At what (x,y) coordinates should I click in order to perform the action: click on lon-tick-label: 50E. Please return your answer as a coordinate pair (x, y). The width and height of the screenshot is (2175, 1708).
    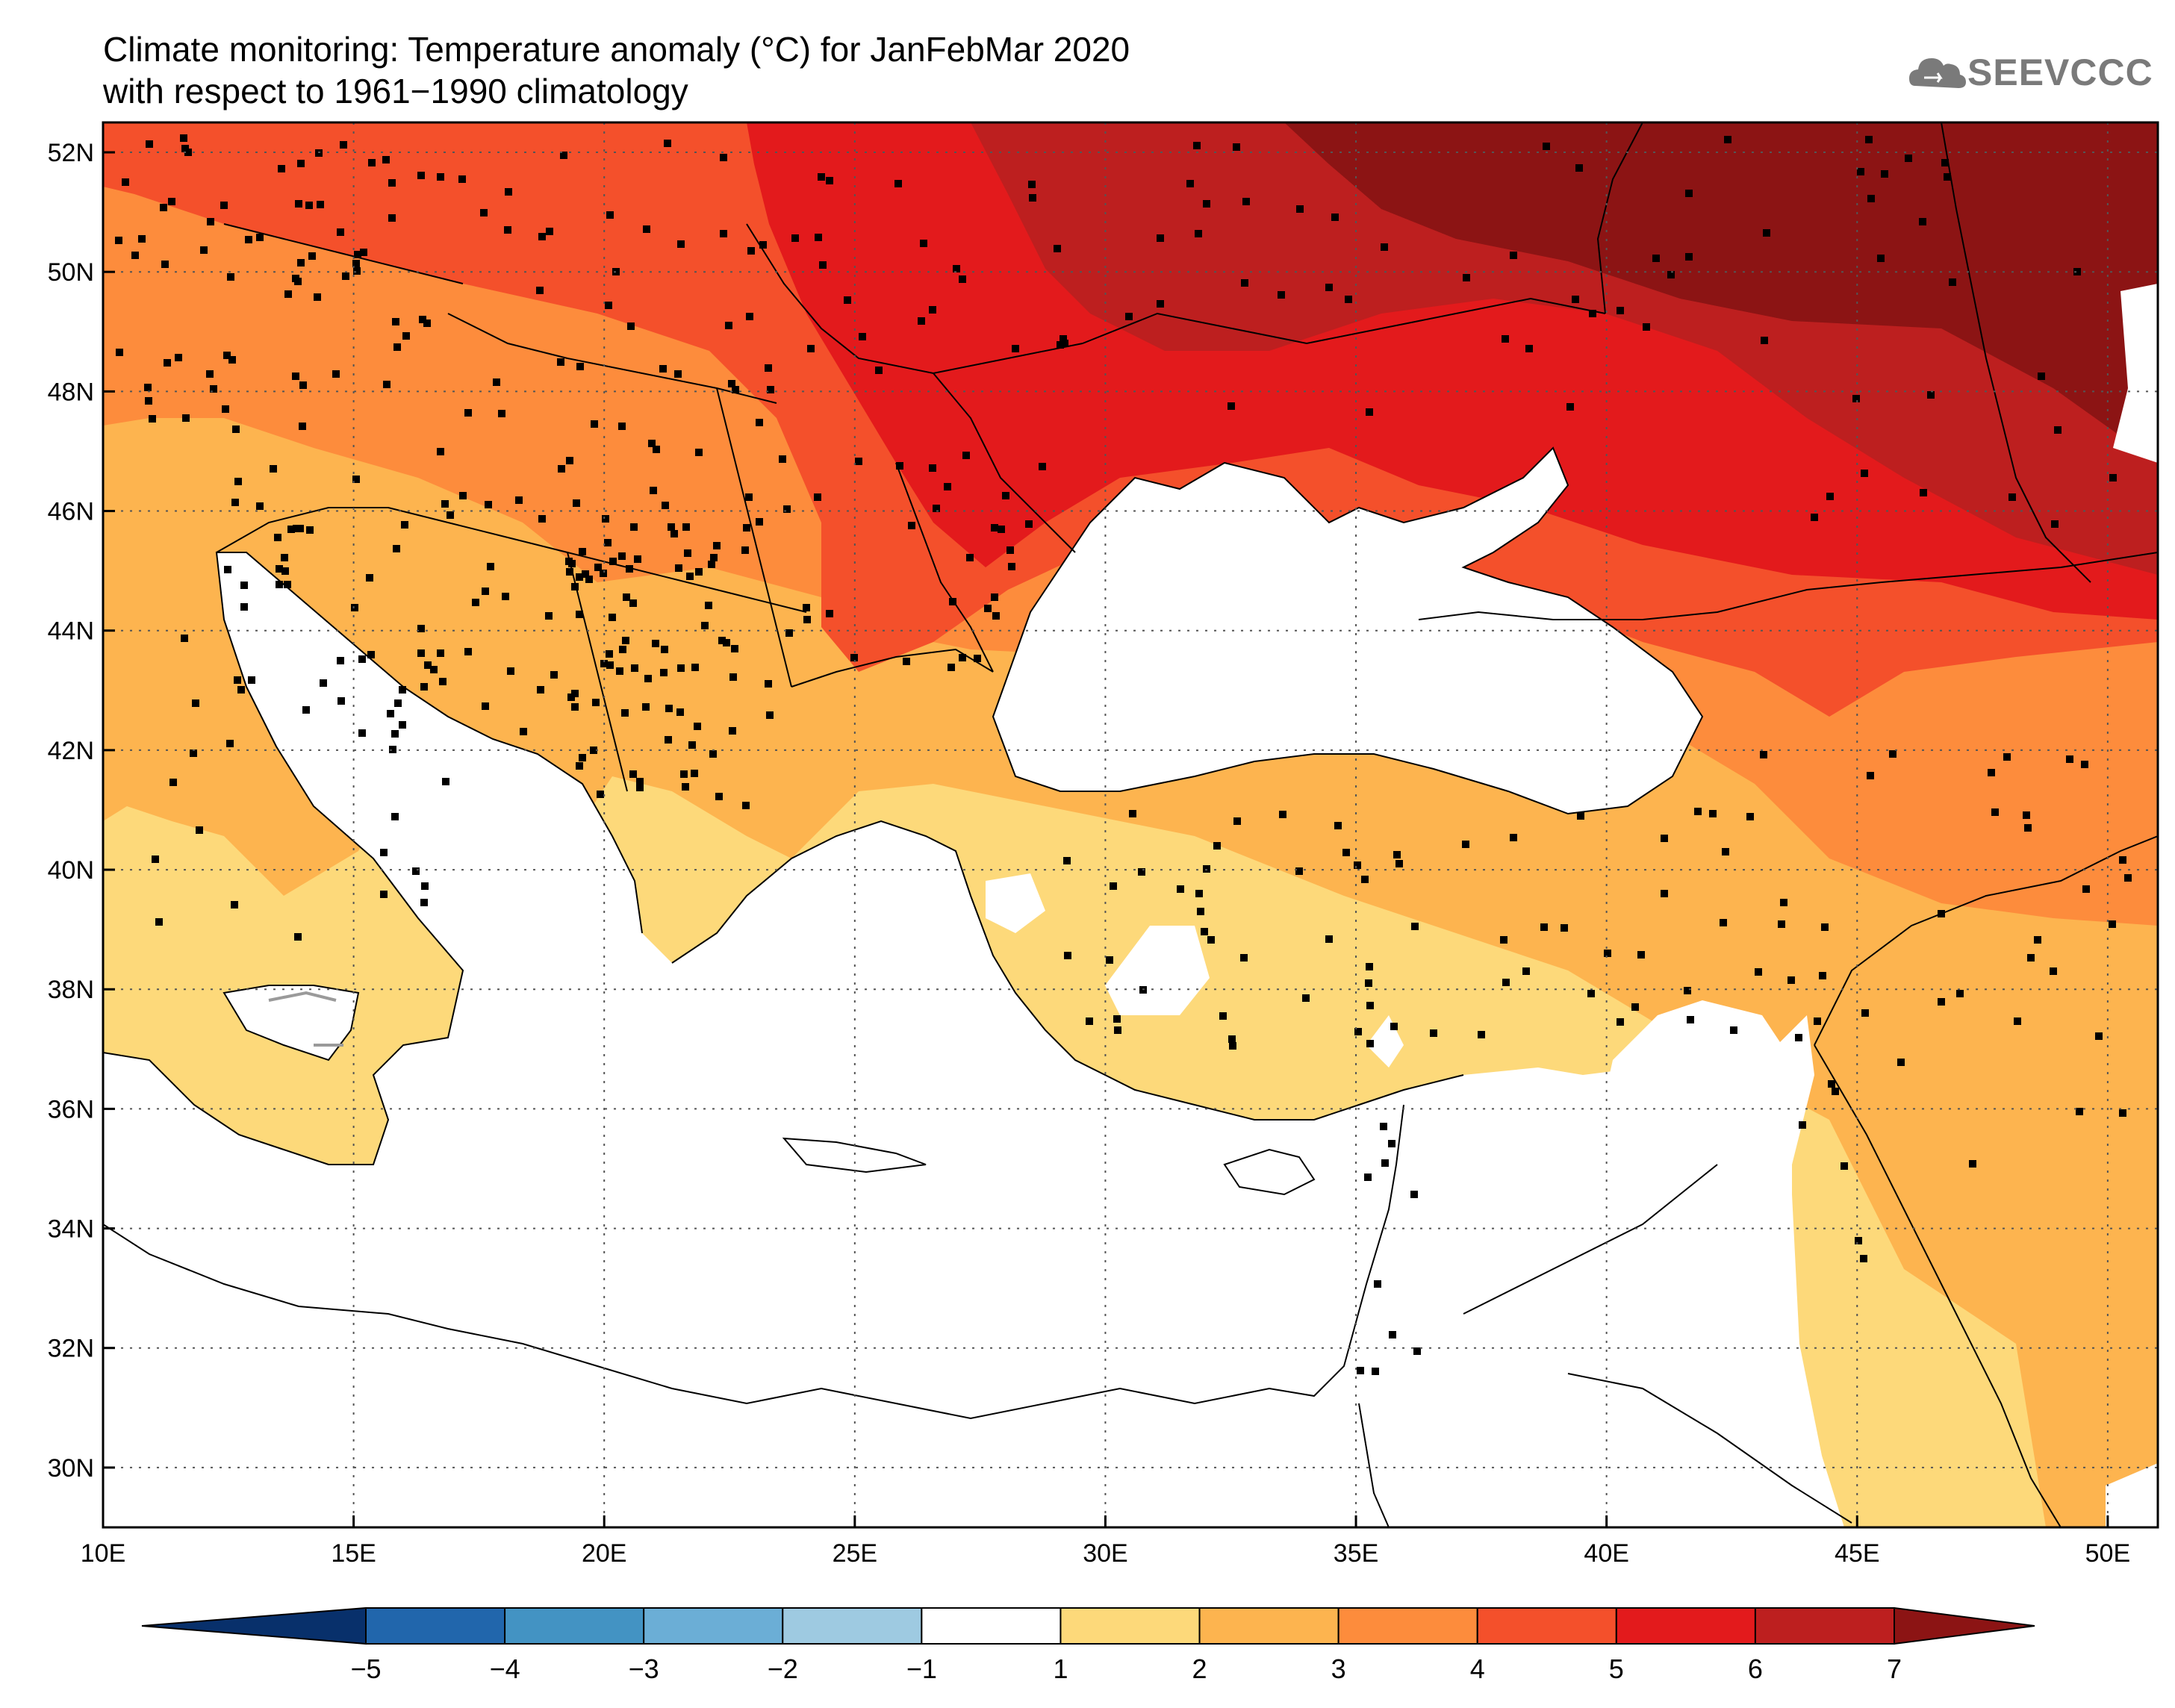
    Looking at the image, I should click on (2108, 1553).